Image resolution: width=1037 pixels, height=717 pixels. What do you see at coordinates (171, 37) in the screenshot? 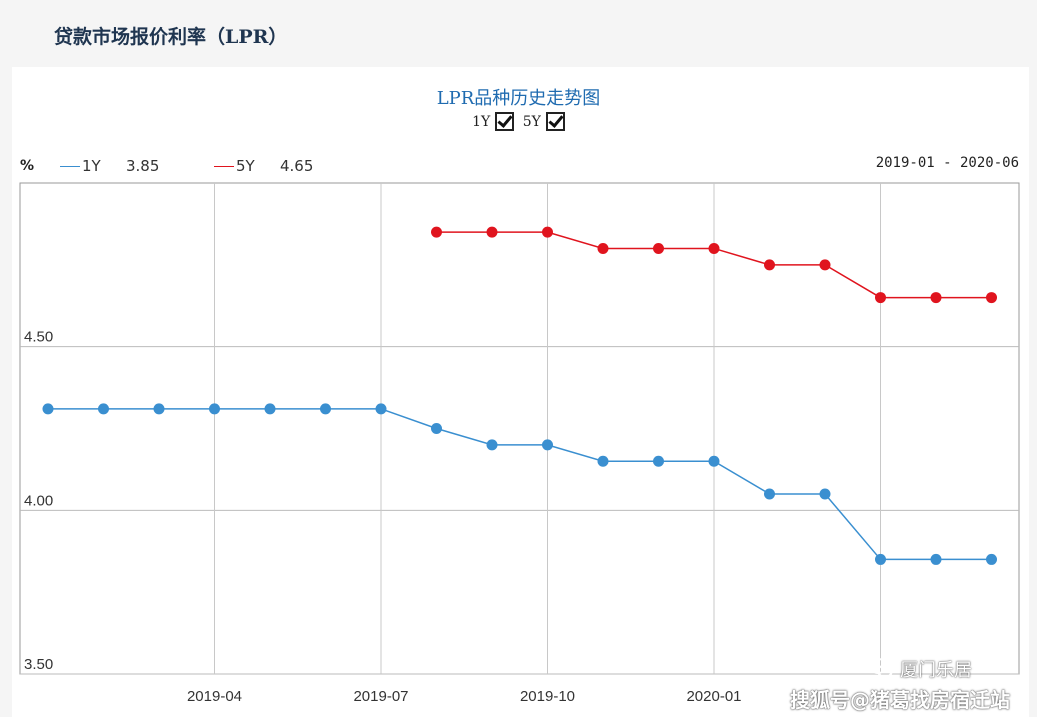
I see `page-heading: 贷款市场报价利率（LPR）` at bounding box center [171, 37].